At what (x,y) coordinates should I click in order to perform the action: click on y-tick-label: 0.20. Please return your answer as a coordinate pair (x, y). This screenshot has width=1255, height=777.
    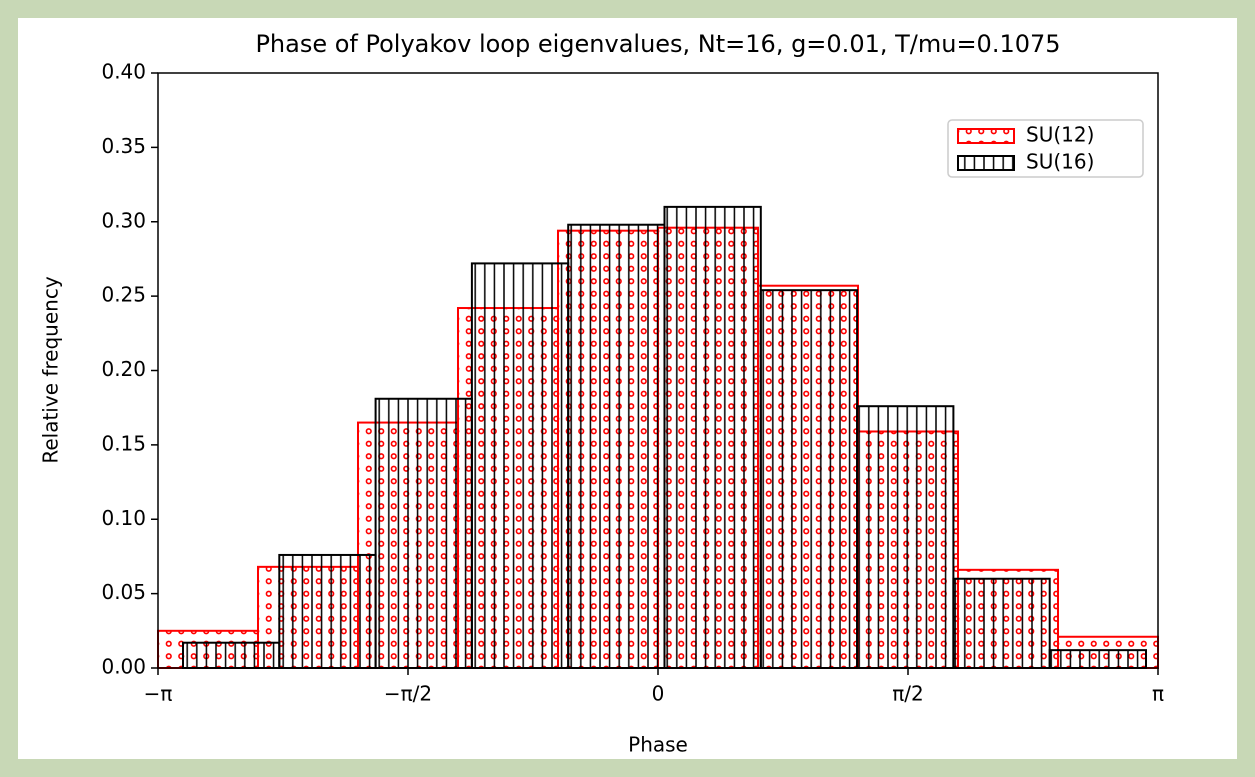
    Looking at the image, I should click on (123, 369).